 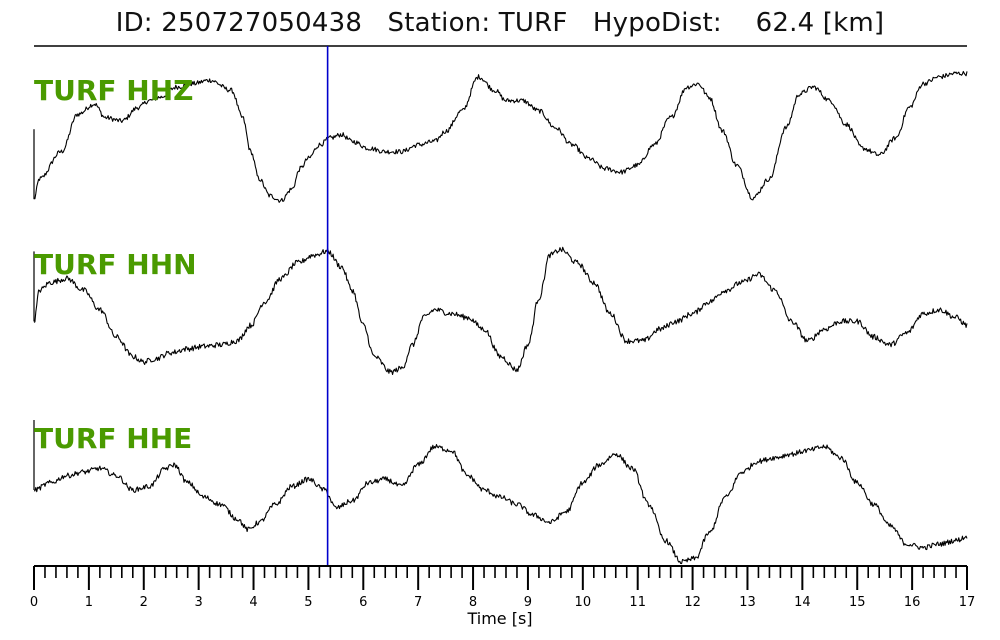 I want to click on x-tick-label: 9, so click(x=528, y=602).